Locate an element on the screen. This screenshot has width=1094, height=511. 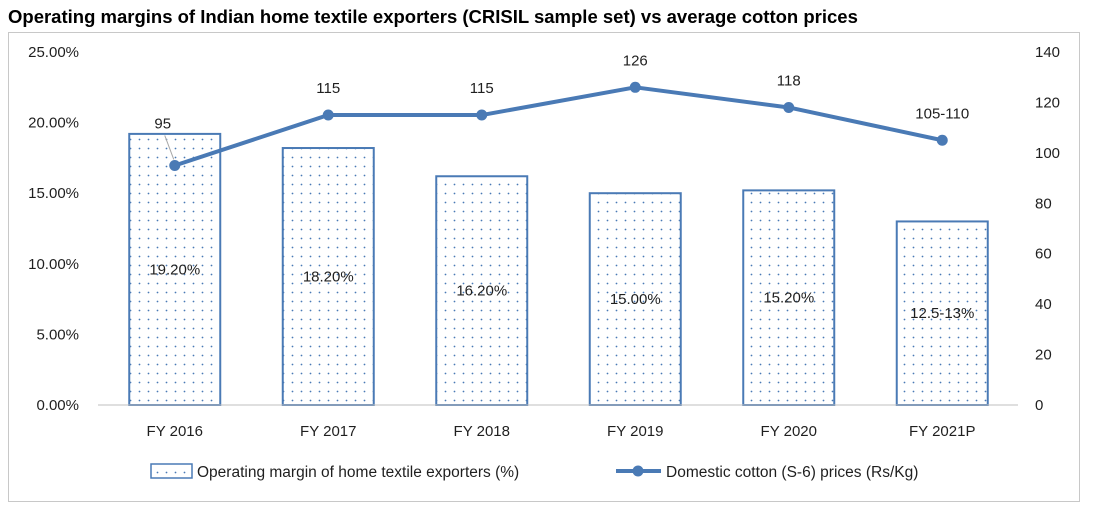
line-data-label: 105-110 is located at coordinates (942, 113).